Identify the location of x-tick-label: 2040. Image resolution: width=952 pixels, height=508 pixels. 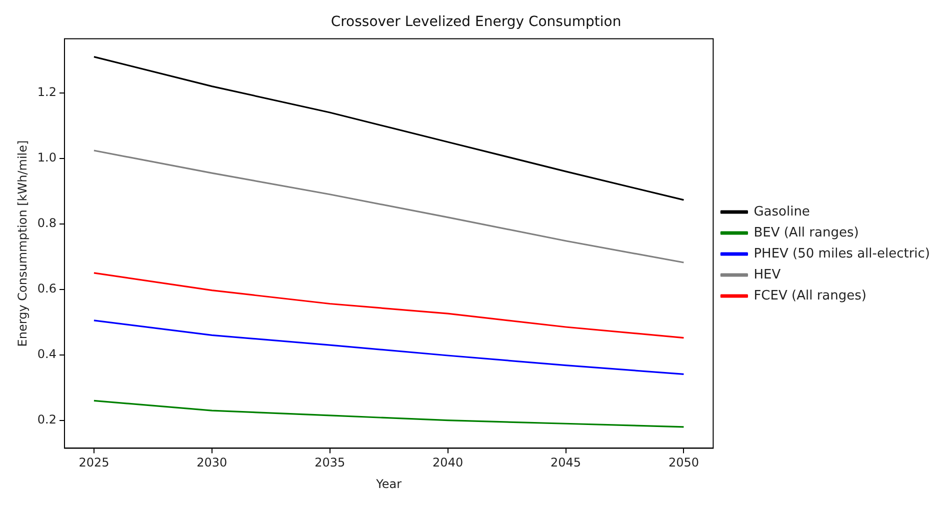
(448, 463).